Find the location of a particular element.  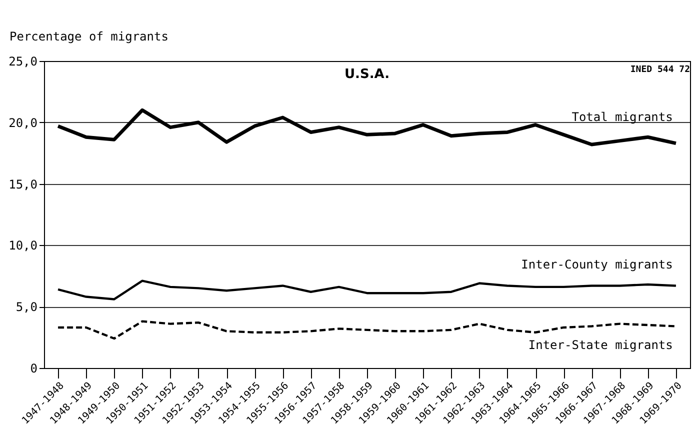

series-label: Inter-State migrants is located at coordinates (600, 345).